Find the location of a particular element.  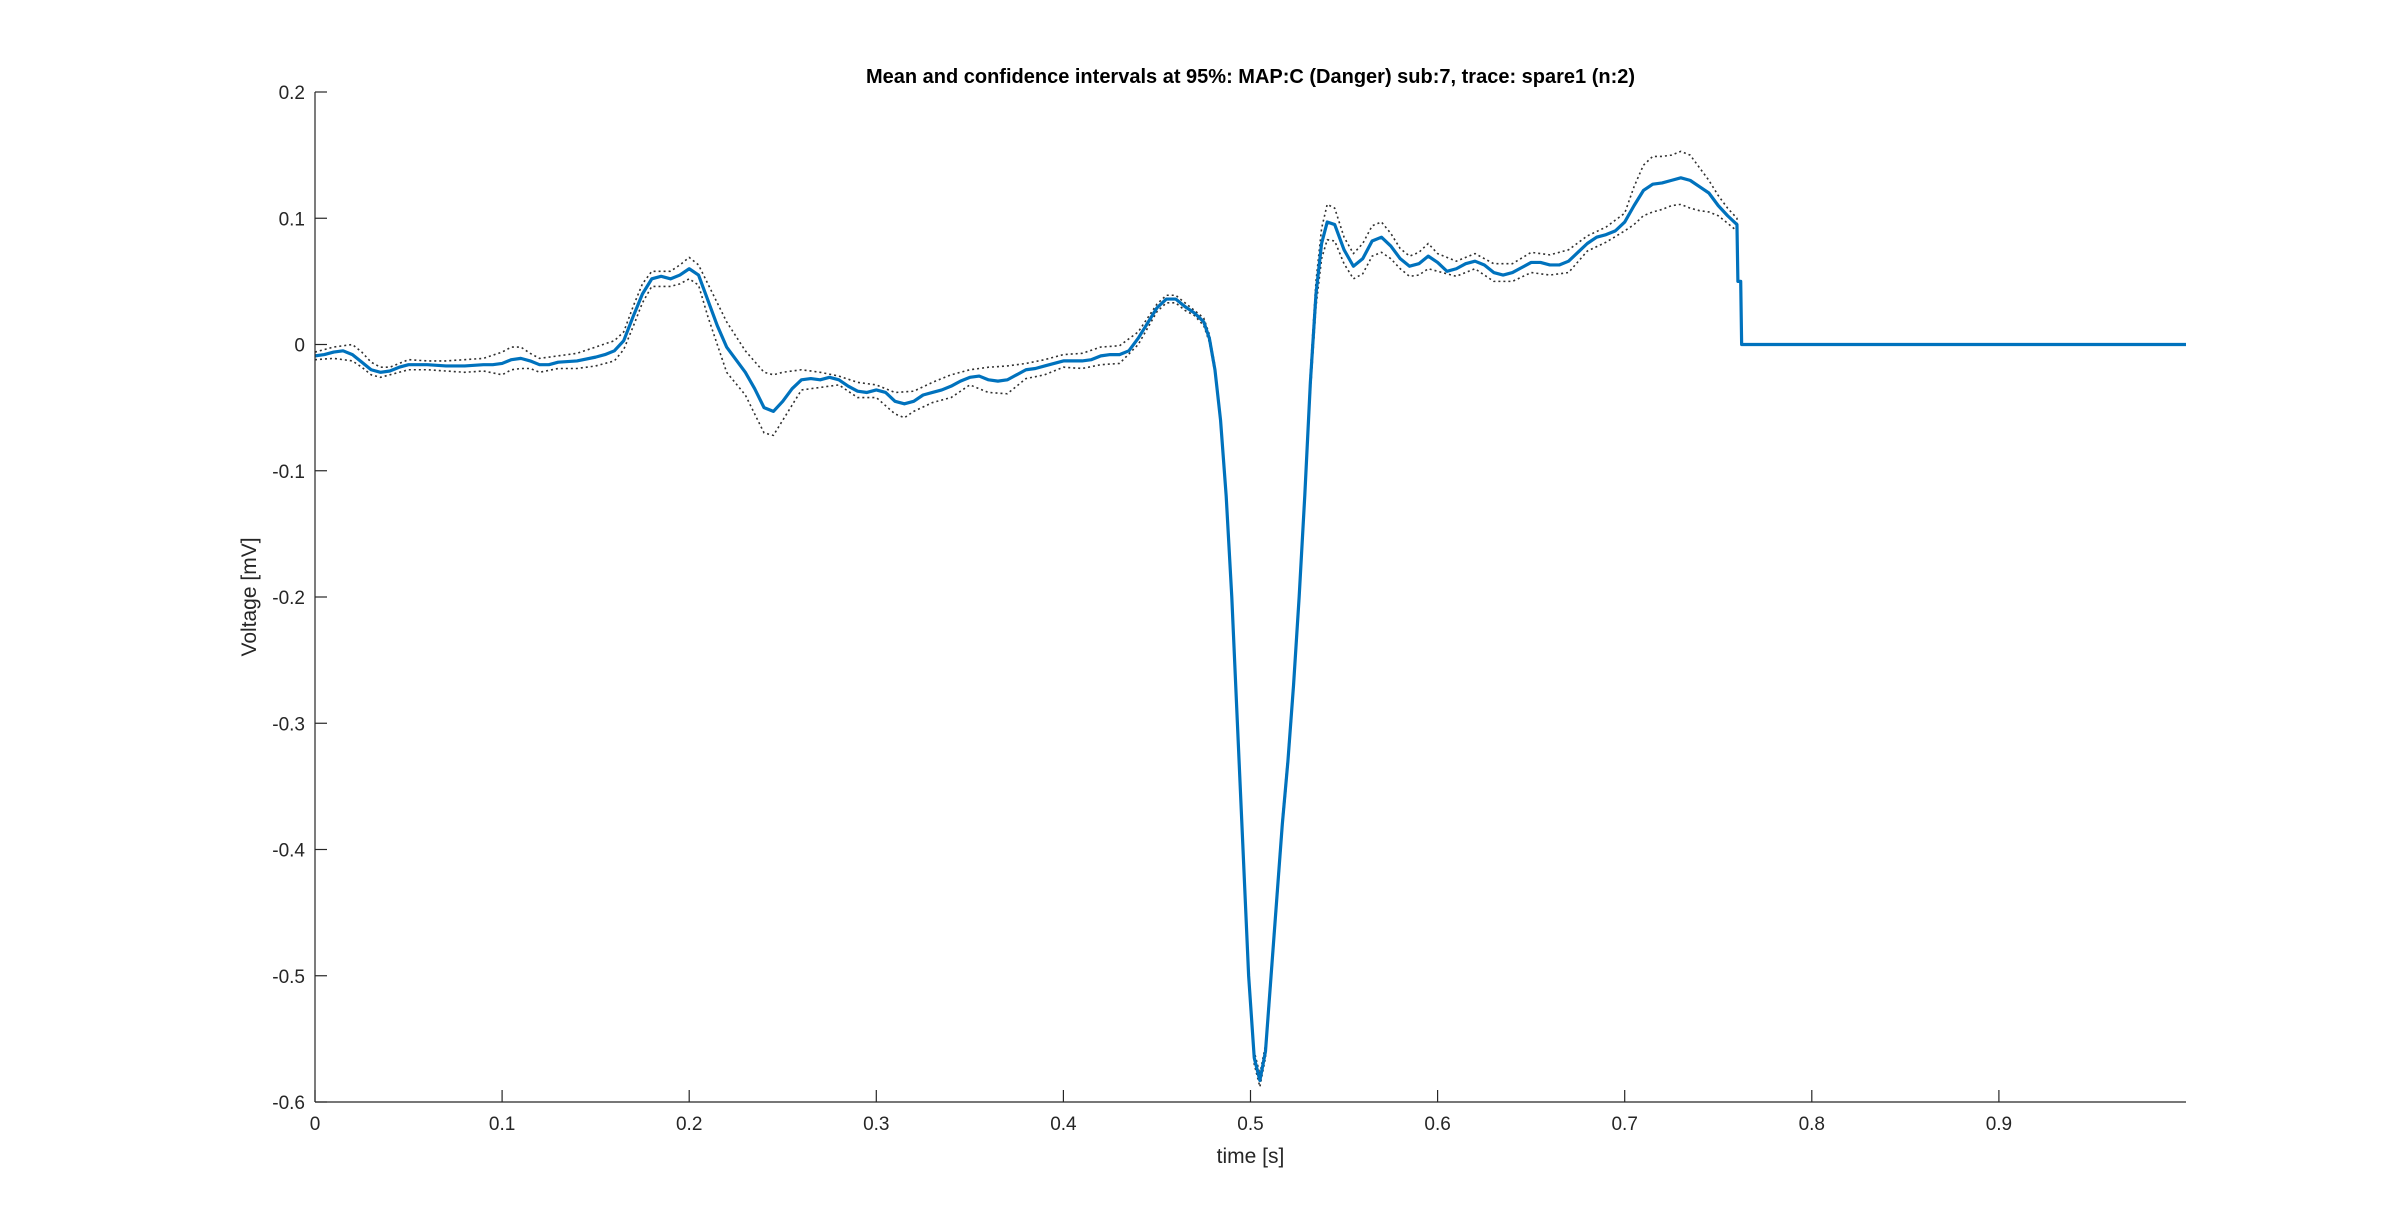

x-tick-label: 0.7 is located at coordinates (1624, 1124).